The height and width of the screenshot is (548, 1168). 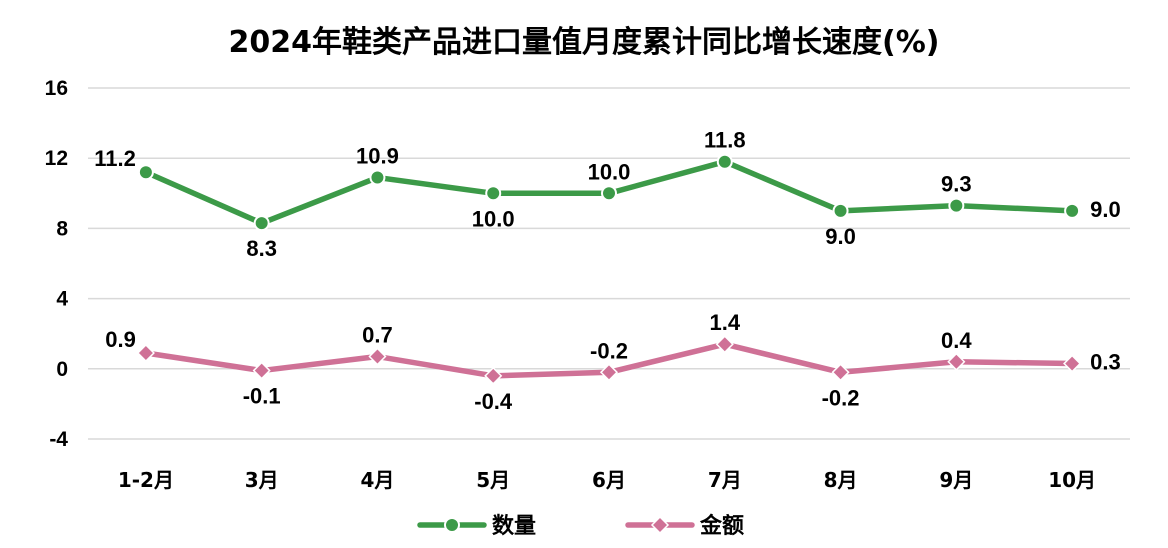 I want to click on y-axis-ticks: 16 12 8 4 0 -4, so click(x=57, y=264).